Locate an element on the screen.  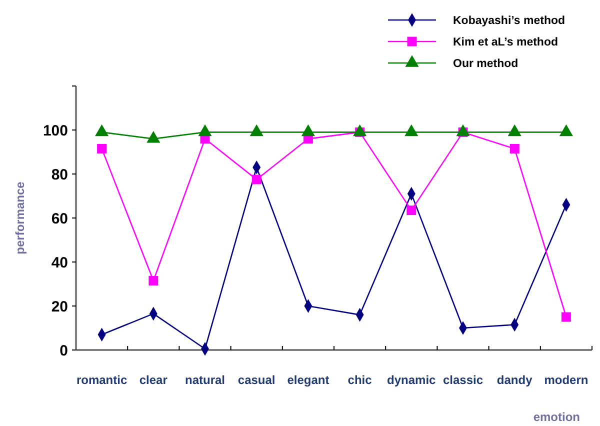
y-axis-title: performance is located at coordinates (20, 217).